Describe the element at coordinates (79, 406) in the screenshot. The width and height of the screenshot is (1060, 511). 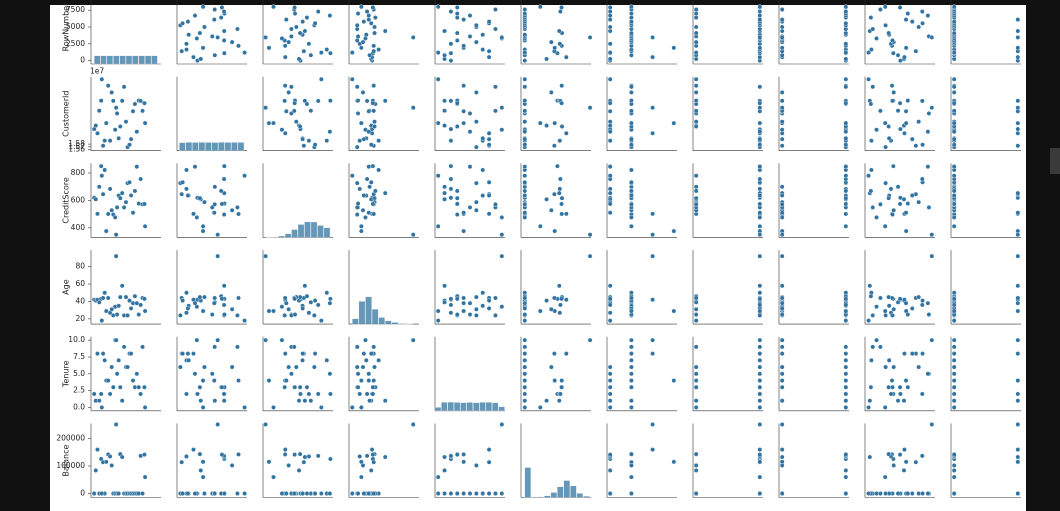
I see `y-tick-label: 0.0` at that location.